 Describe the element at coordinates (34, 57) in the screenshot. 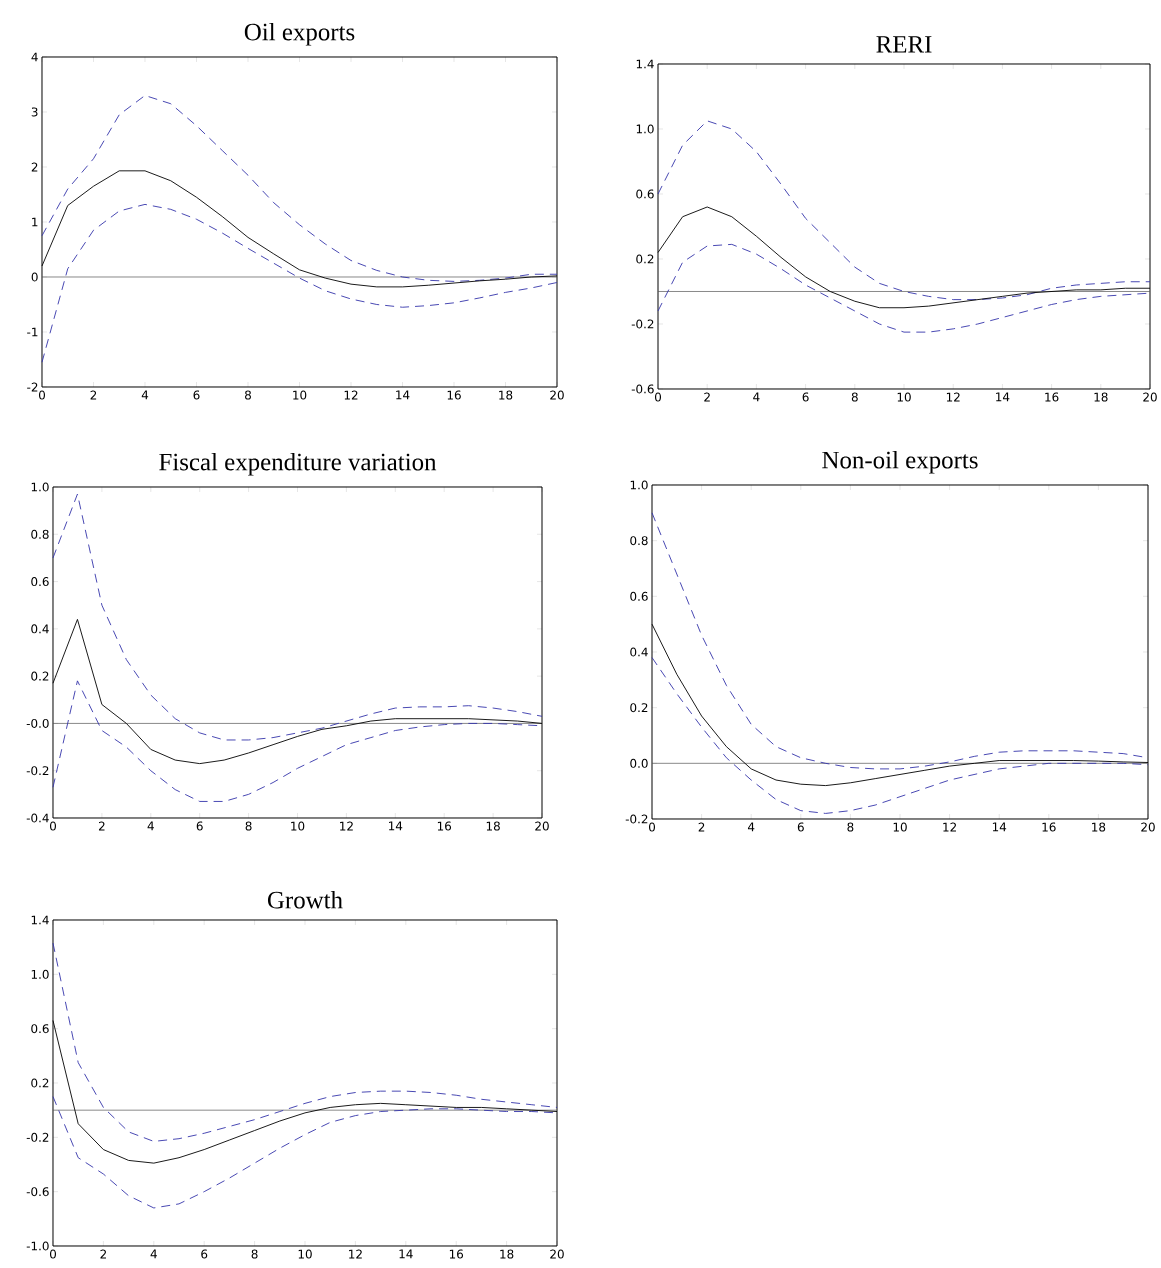

I see `y-tick-label: 4` at that location.